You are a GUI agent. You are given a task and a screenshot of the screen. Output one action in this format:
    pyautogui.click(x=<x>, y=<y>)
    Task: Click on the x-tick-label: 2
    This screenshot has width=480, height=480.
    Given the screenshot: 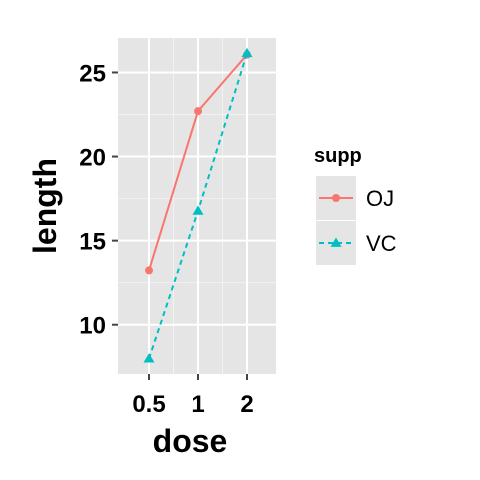 What is the action you would take?
    pyautogui.click(x=246, y=404)
    